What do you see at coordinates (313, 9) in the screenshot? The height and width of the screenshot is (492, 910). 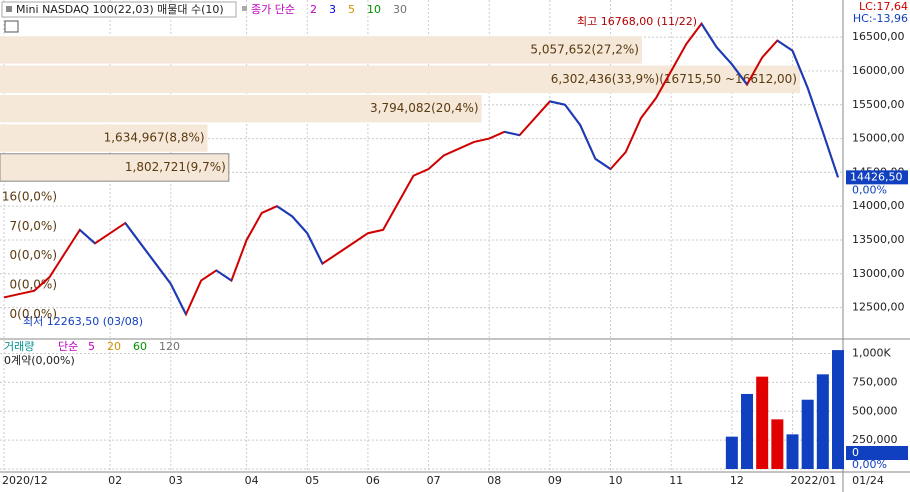 I see `legend-entry: 2` at bounding box center [313, 9].